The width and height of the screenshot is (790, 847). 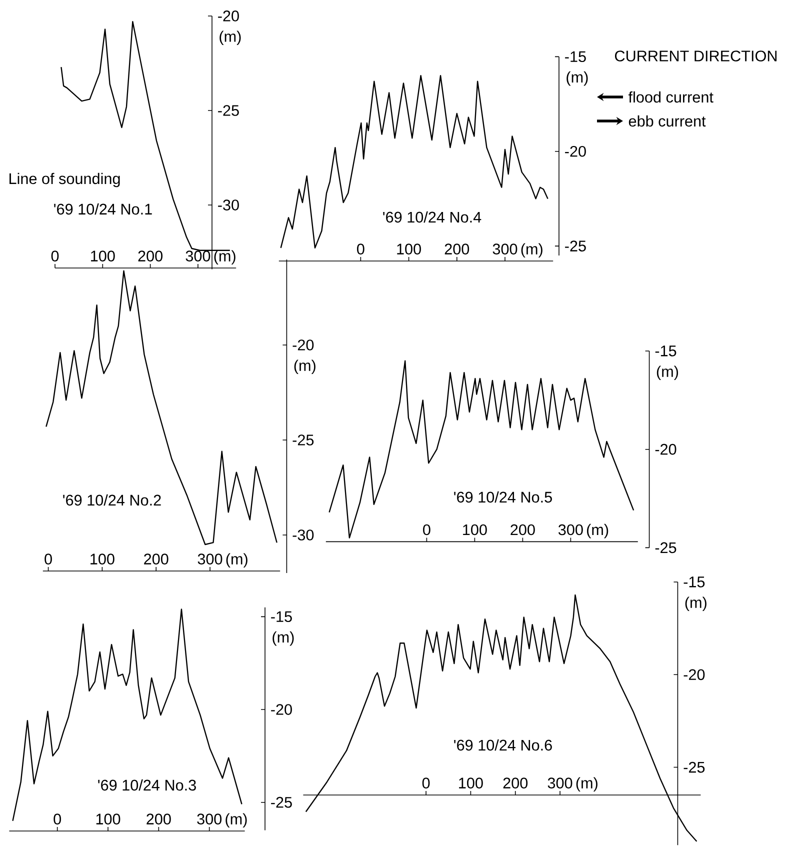 I want to click on text: '69 10/24 No.2, so click(x=112, y=500).